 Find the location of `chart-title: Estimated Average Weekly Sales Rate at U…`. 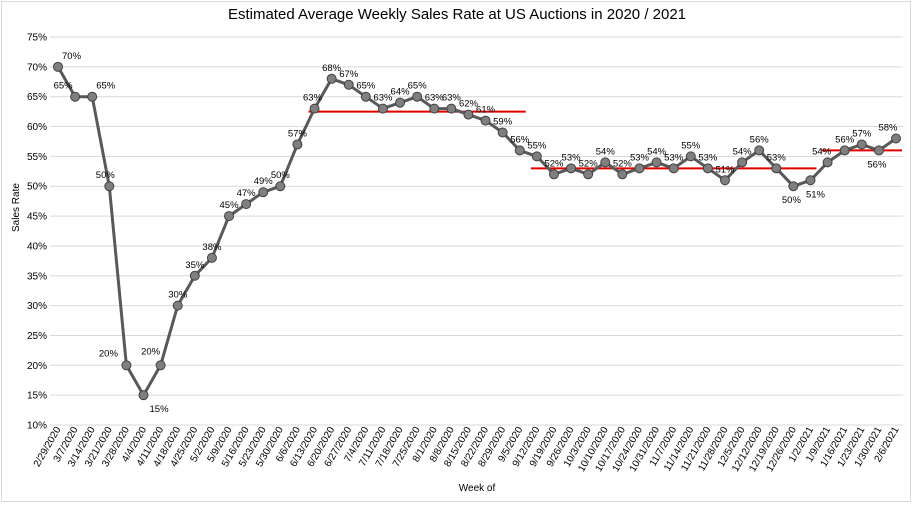

chart-title: Estimated Average Weekly Sales Rate at U… is located at coordinates (457, 14).